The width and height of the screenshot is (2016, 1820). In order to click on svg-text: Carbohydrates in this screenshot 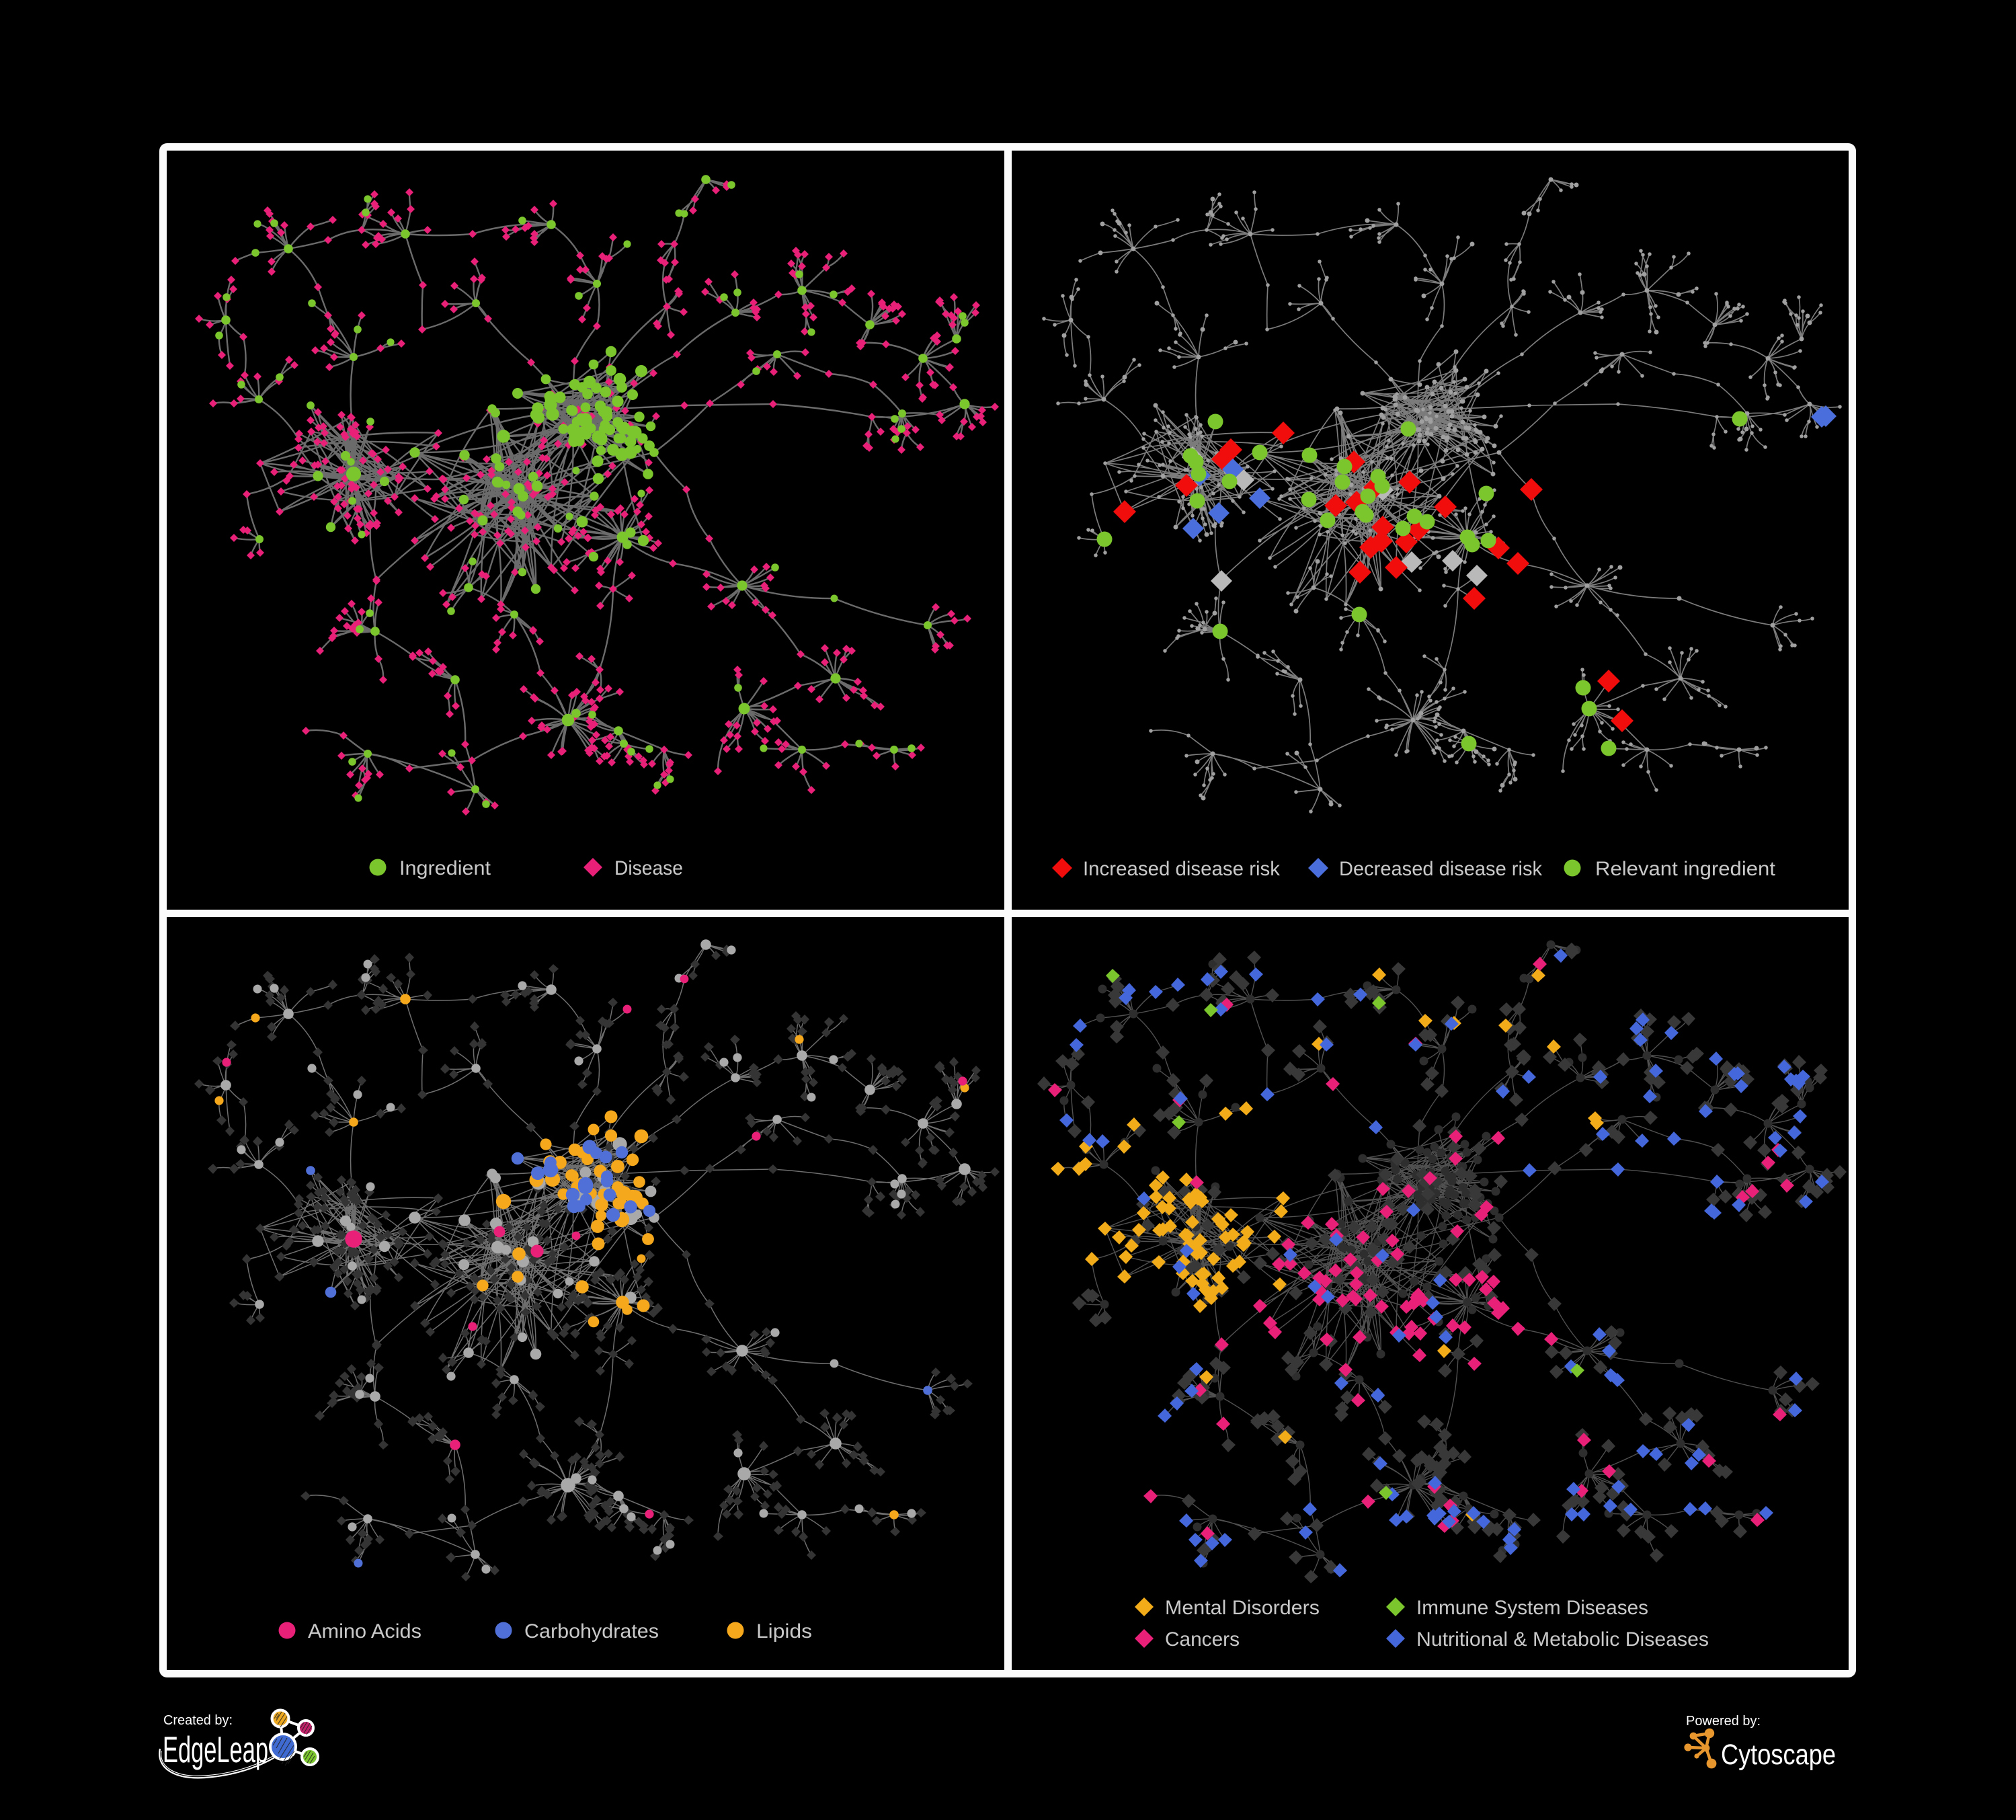, I will do `click(591, 1631)`.